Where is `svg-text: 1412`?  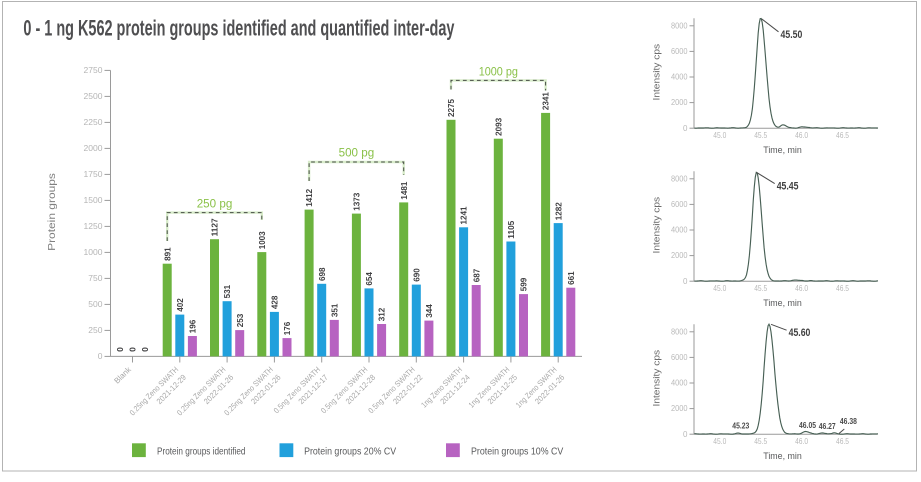 svg-text: 1412 is located at coordinates (309, 198).